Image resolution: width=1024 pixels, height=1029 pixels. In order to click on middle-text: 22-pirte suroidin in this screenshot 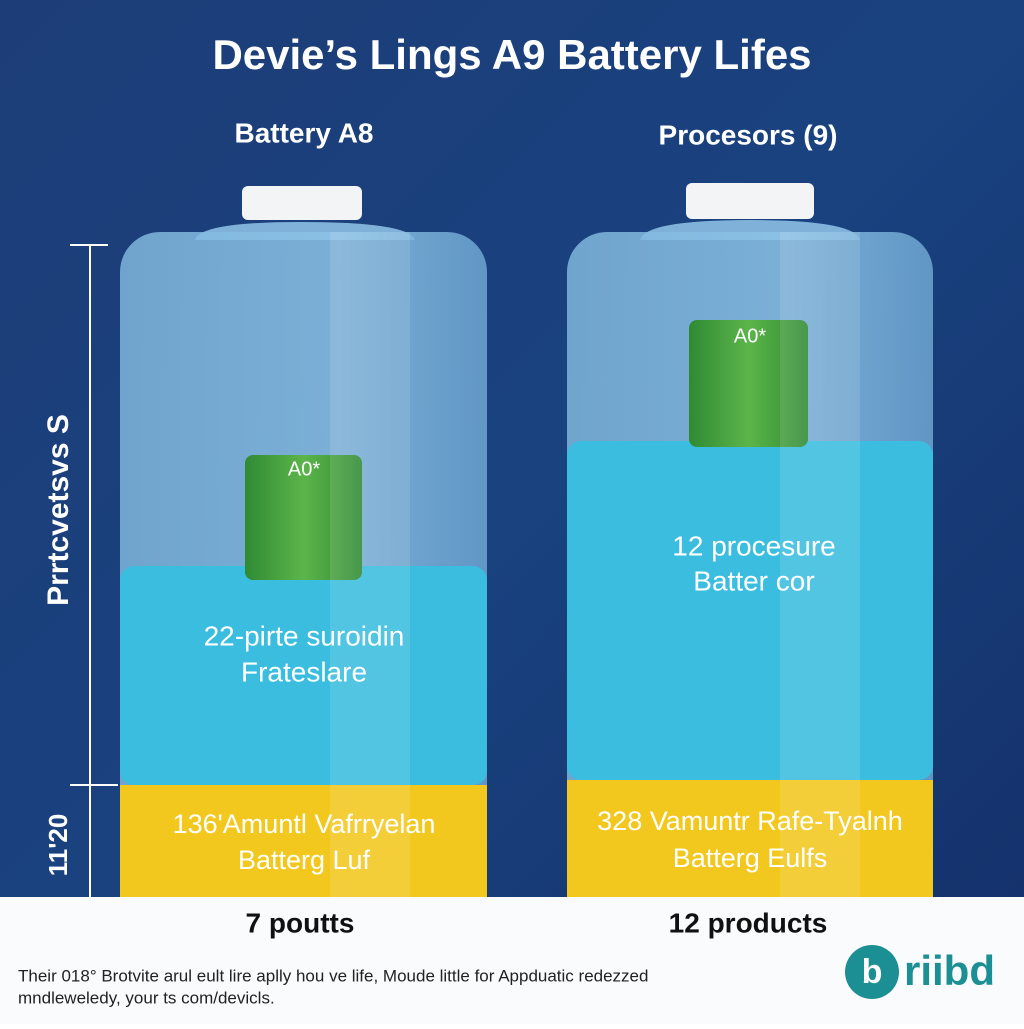, I will do `click(304, 635)`.